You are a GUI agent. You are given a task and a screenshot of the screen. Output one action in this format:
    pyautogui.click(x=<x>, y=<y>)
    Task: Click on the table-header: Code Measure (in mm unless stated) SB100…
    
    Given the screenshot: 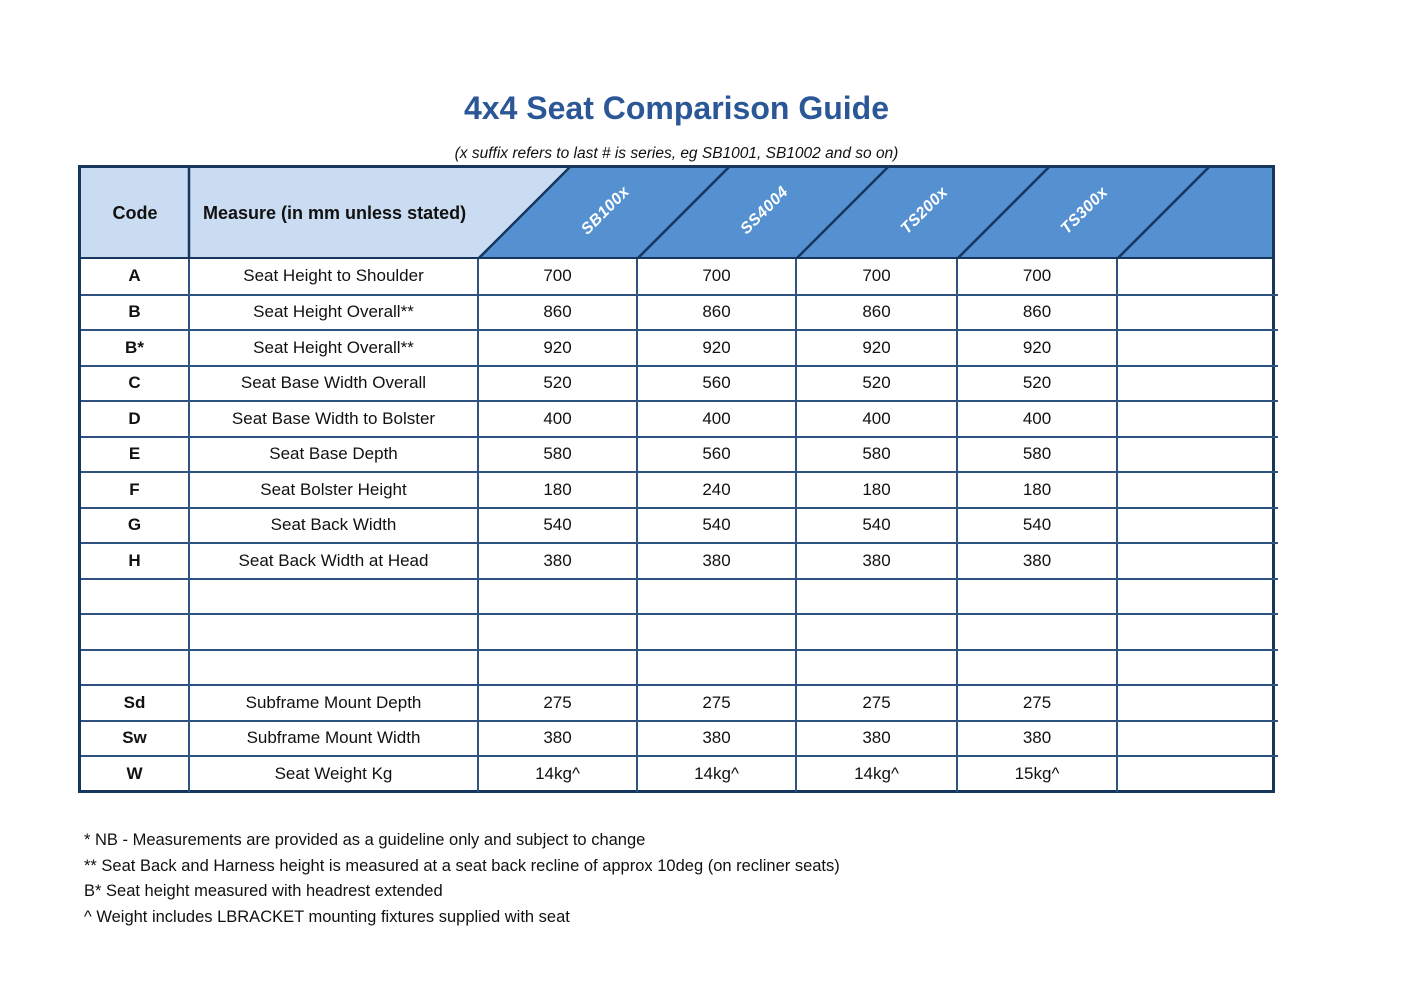 What is the action you would take?
    pyautogui.click(x=676, y=213)
    